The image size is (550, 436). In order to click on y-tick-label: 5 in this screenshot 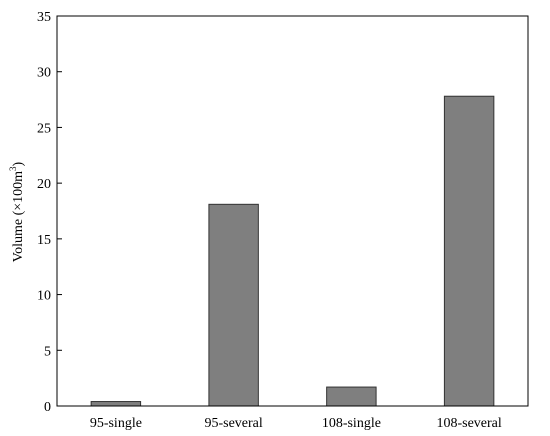, I will do `click(47, 351)`.